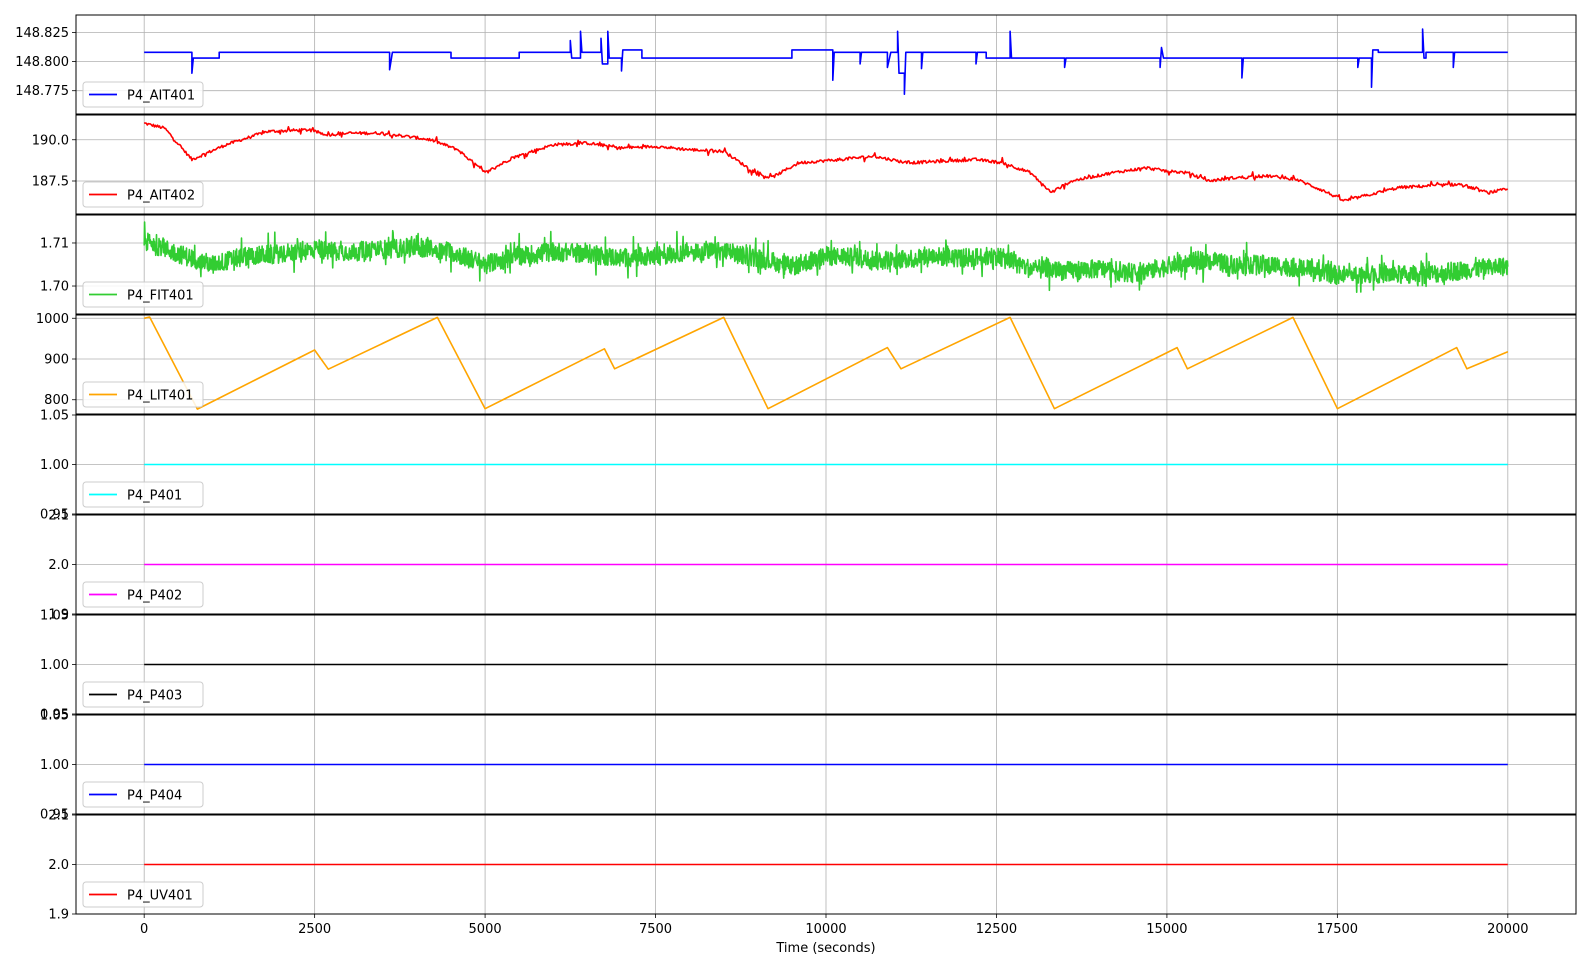 The image size is (1590, 963). I want to click on y-tick-label: 800, so click(56, 400).